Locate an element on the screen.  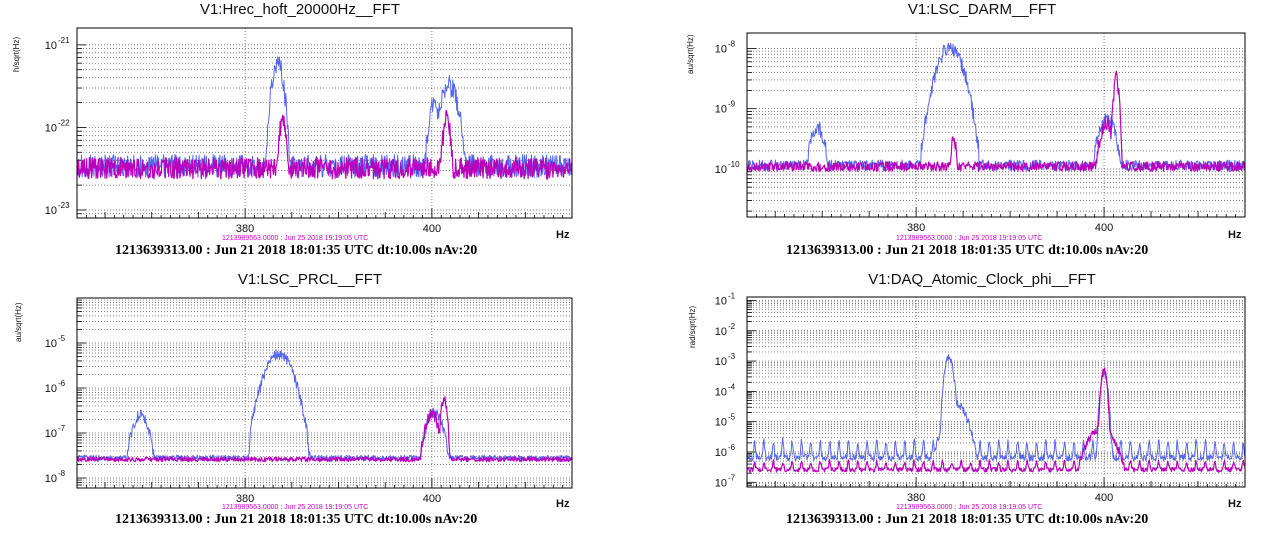
chart-title: V1:Hrec_hoft_20000Hz__FFT is located at coordinates (300, 9).